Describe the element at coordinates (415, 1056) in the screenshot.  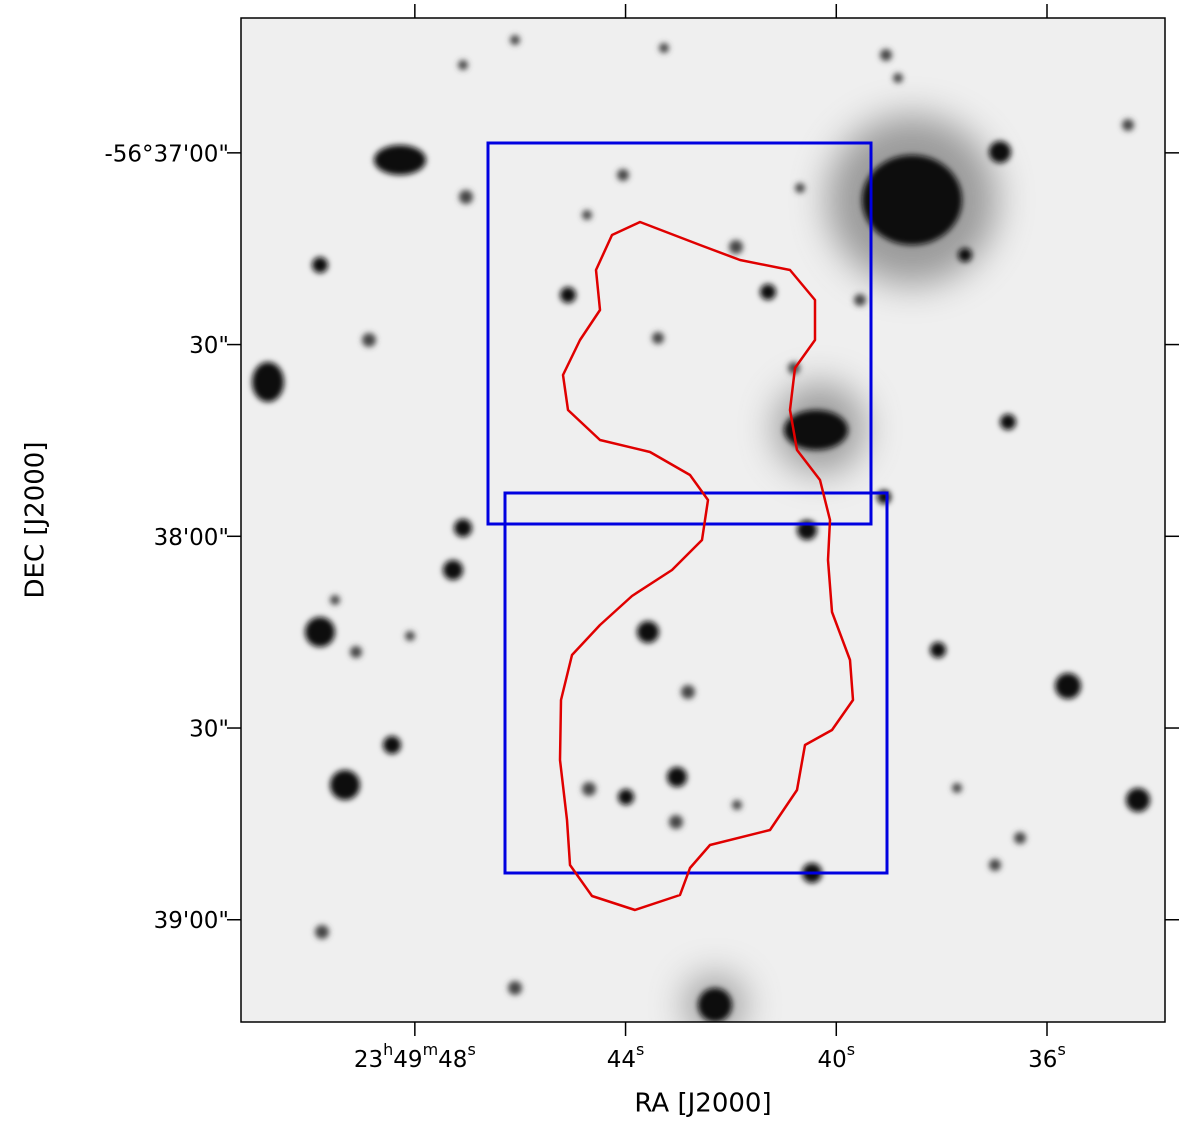
I see `x-tick-label: 23h49m48s` at that location.